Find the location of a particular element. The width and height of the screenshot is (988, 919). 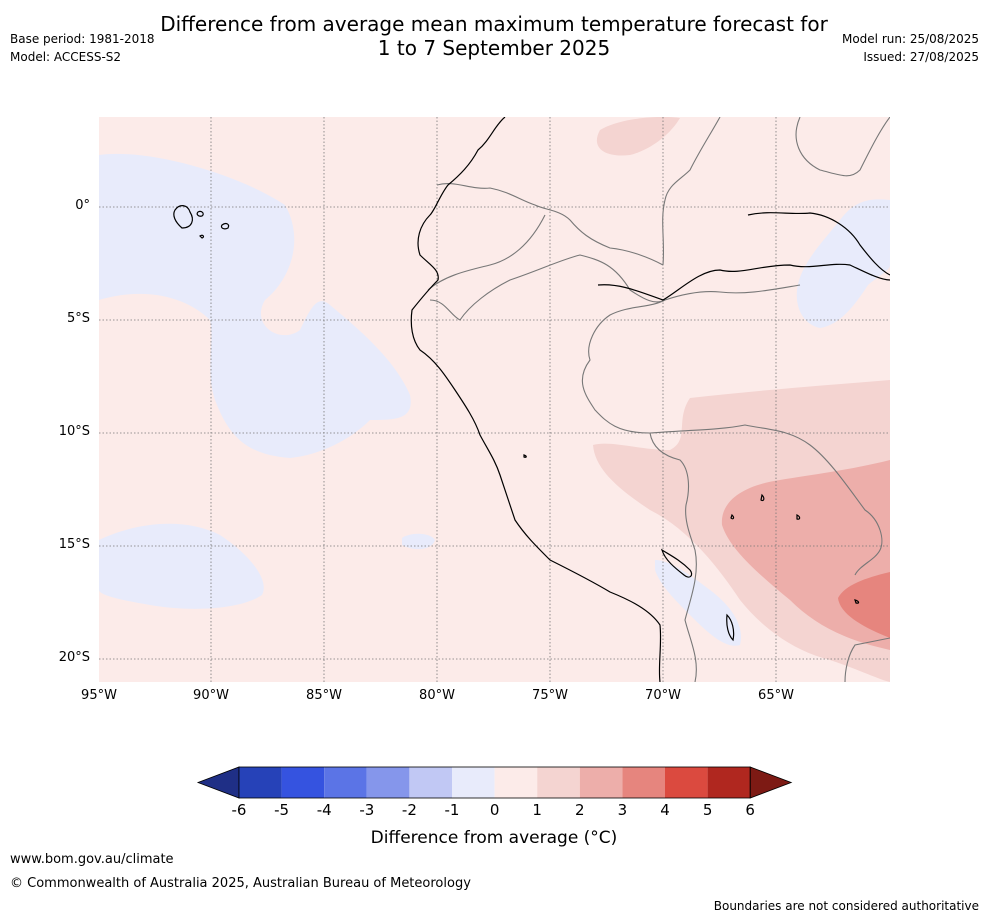

website-link: www.bom.gov.au/climate is located at coordinates (92, 859).